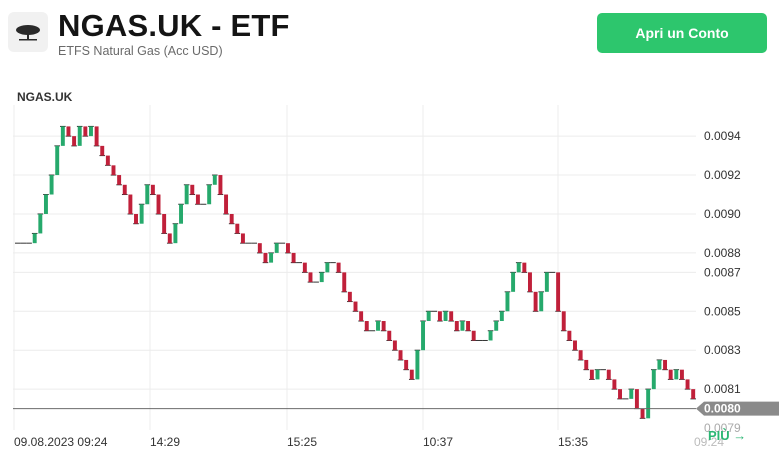  What do you see at coordinates (722, 409) in the screenshot?
I see `last-price-label: 0.0080` at bounding box center [722, 409].